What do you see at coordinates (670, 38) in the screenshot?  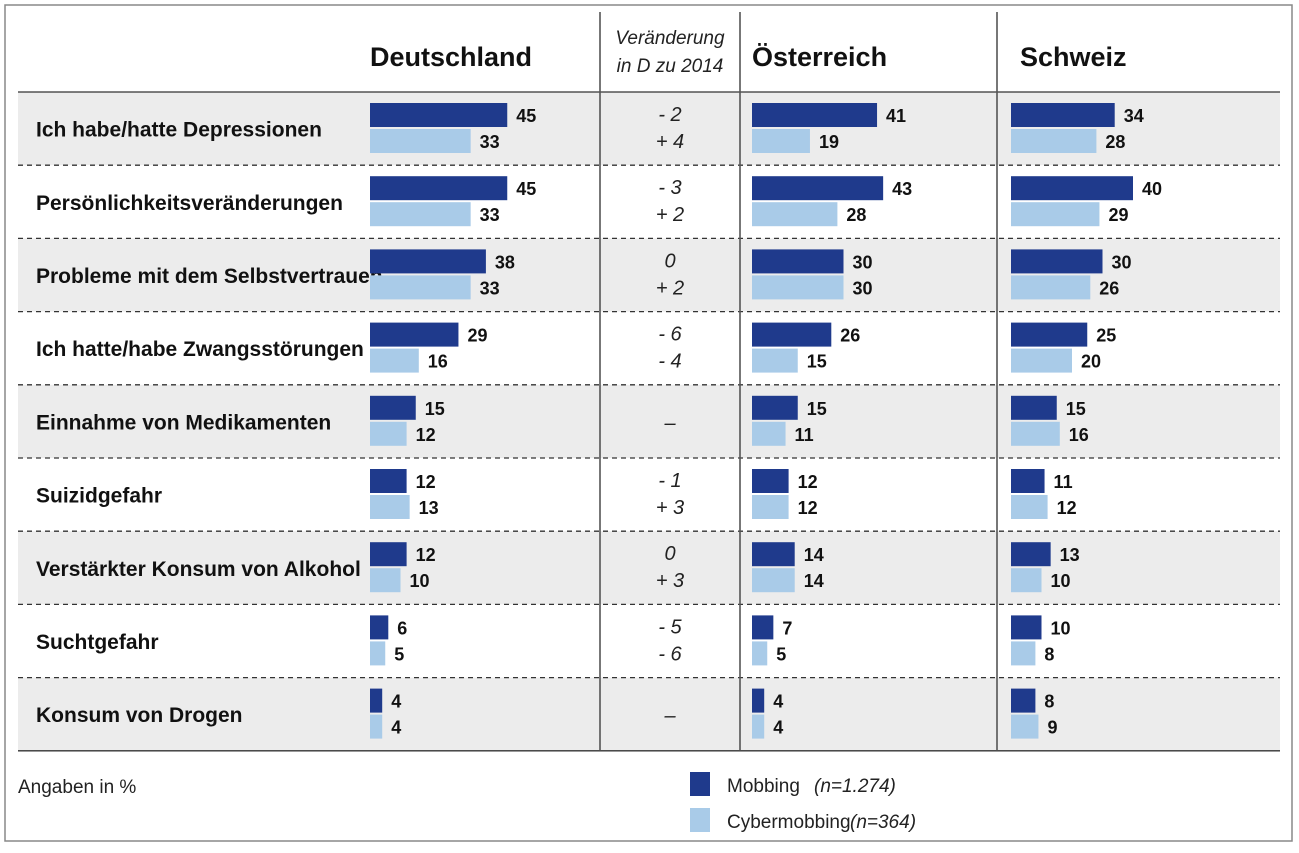 I see `change-header-line1: Veränderung` at bounding box center [670, 38].